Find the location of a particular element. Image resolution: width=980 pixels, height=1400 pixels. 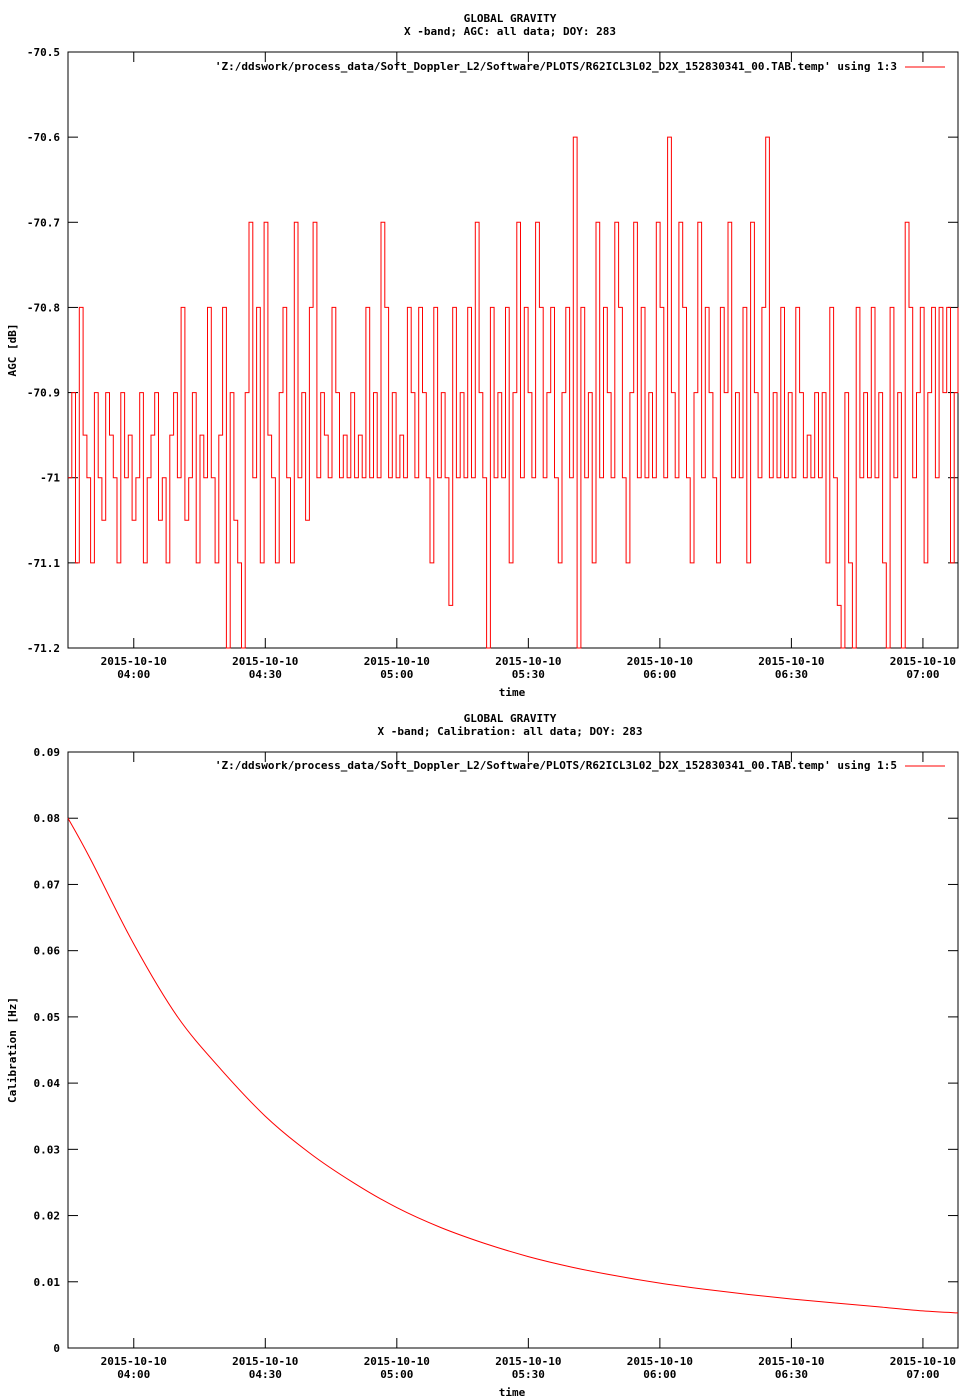

y-tick-label: 0.05 is located at coordinates (47, 1017).